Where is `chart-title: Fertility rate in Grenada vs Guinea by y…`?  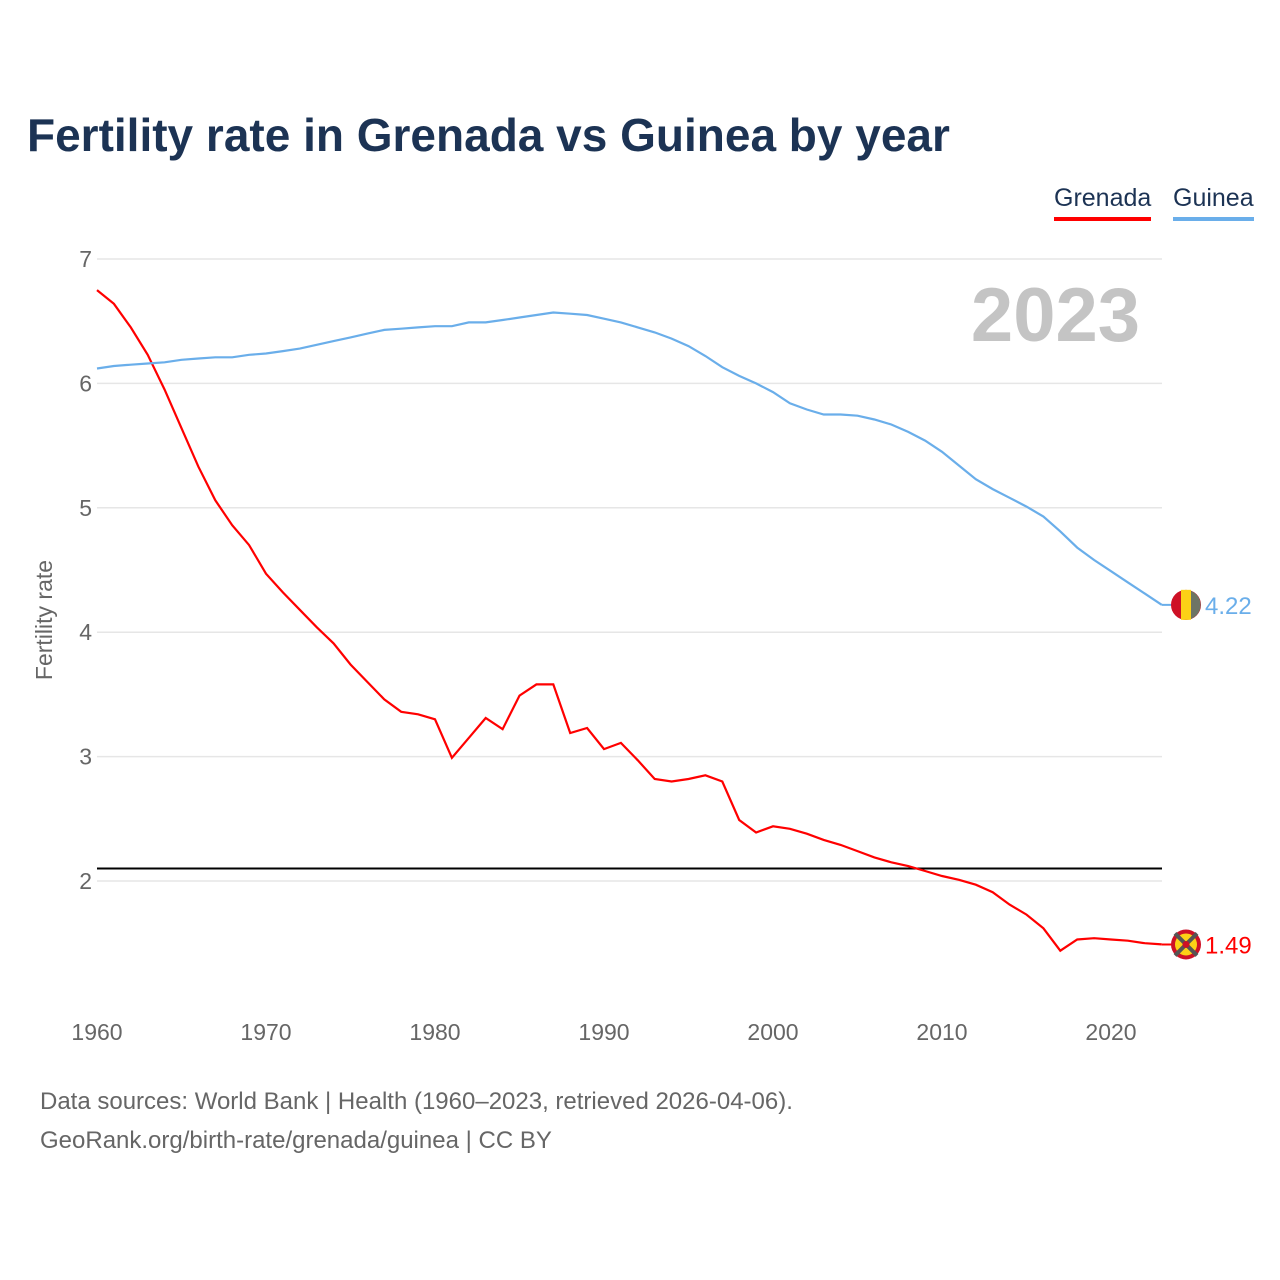 chart-title: Fertility rate in Grenada vs Guinea by y… is located at coordinates (488, 135).